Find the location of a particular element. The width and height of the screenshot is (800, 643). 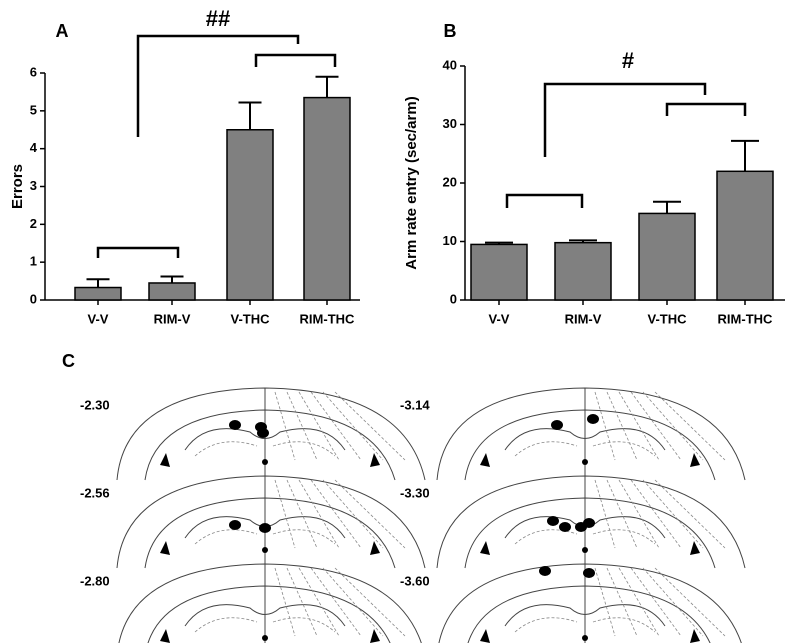

section-label: -2.80 is located at coordinates (95, 580).